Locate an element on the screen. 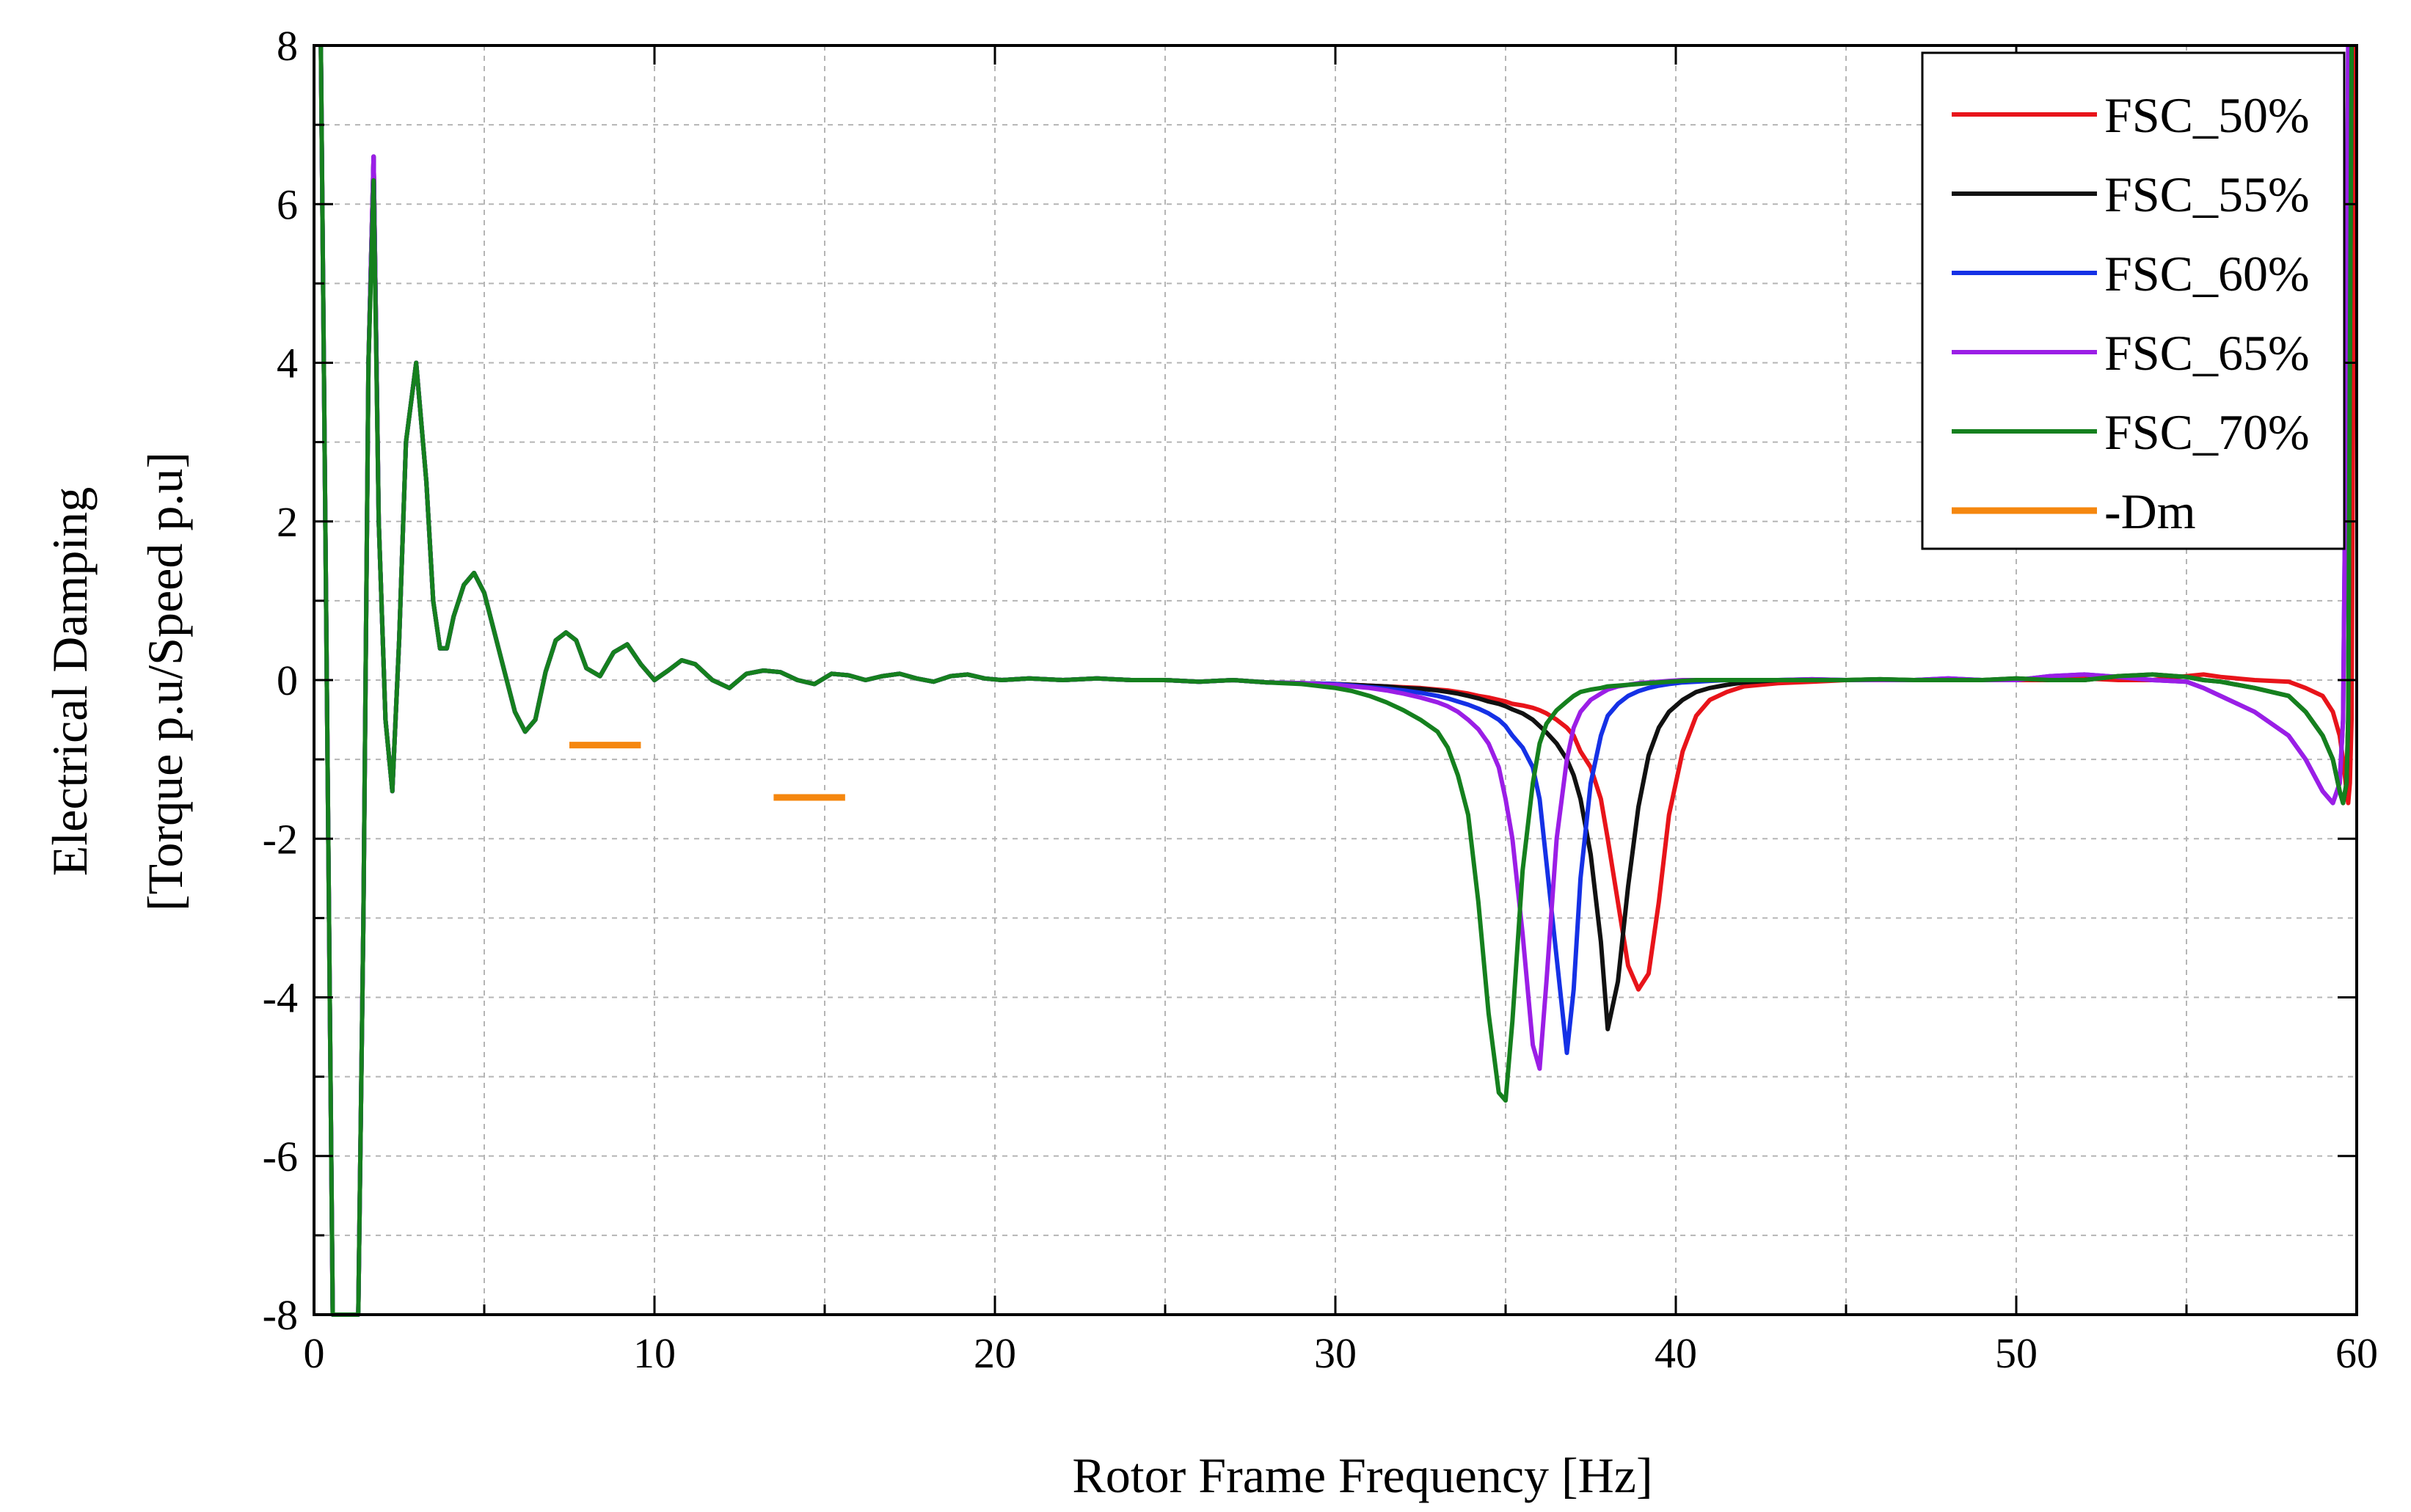 The width and height of the screenshot is (2411, 1512). y-tick-label: -6 is located at coordinates (280, 1156).